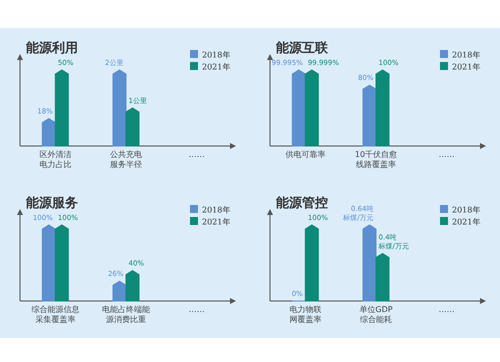  What do you see at coordinates (302, 48) in the screenshot?
I see `chart-title: 能源互联` at bounding box center [302, 48].